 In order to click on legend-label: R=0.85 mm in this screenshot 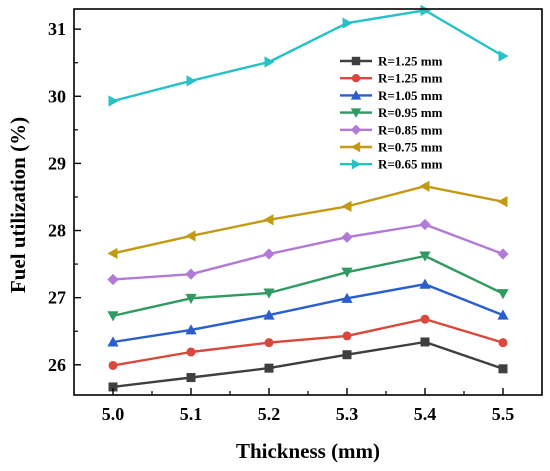, I will do `click(410, 129)`.